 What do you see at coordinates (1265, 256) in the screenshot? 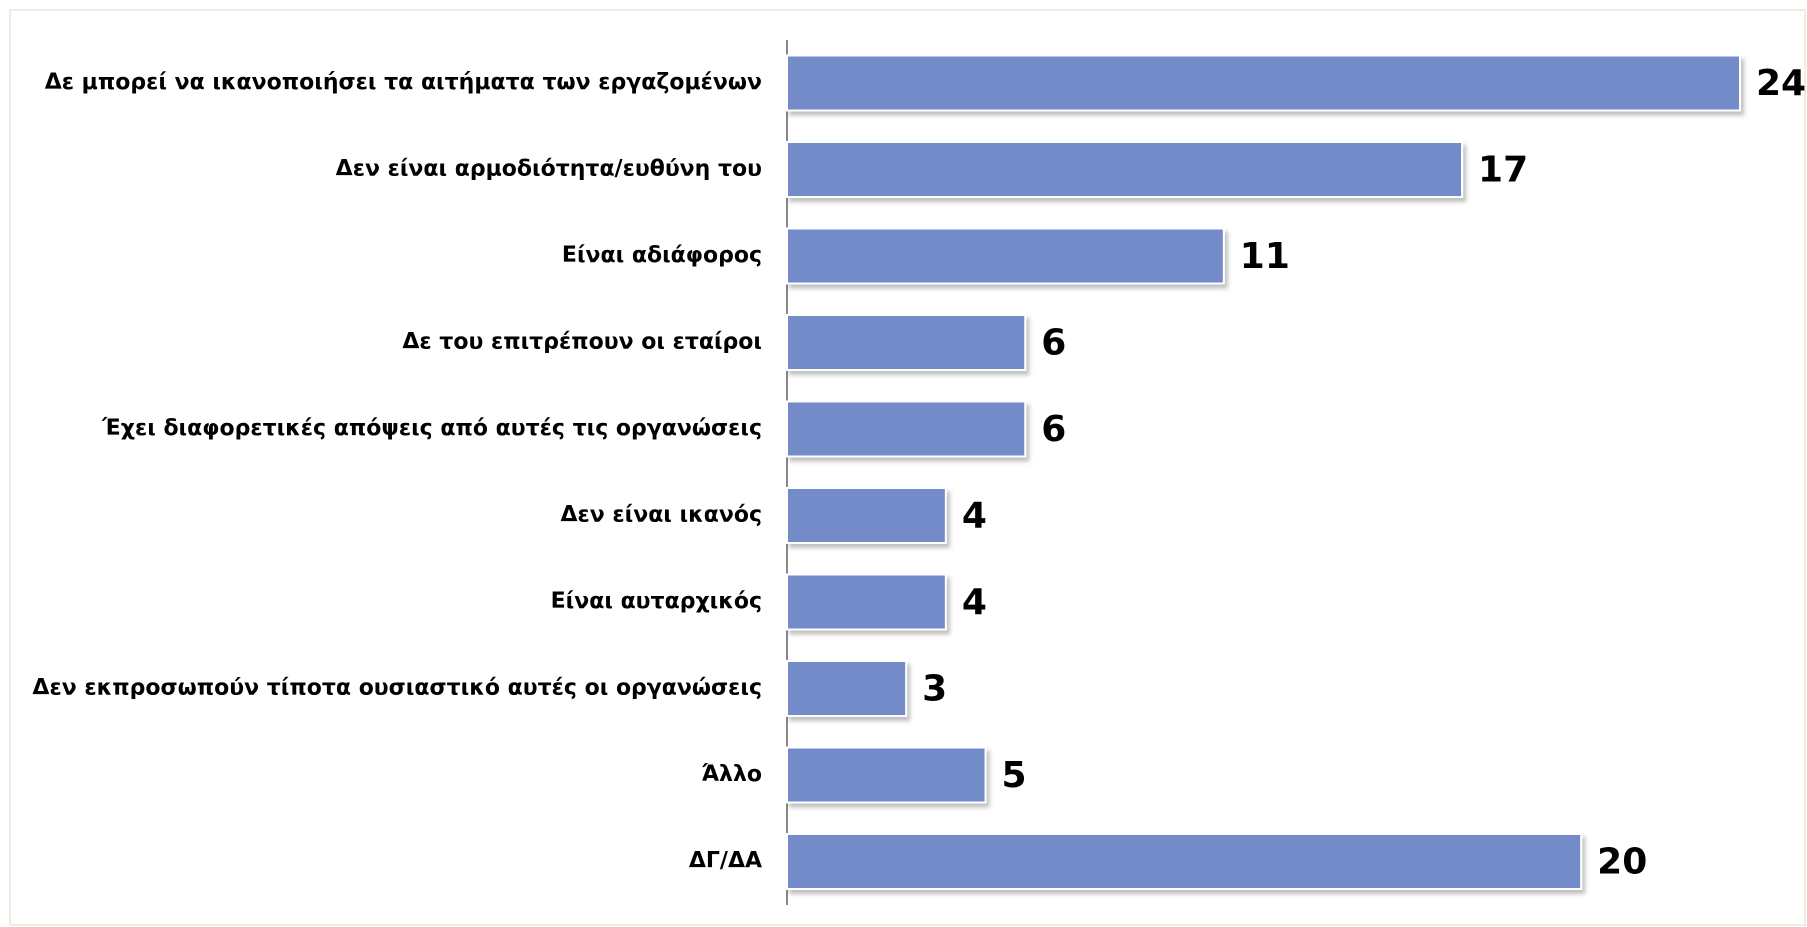
I see `value-label: 11` at bounding box center [1265, 256].